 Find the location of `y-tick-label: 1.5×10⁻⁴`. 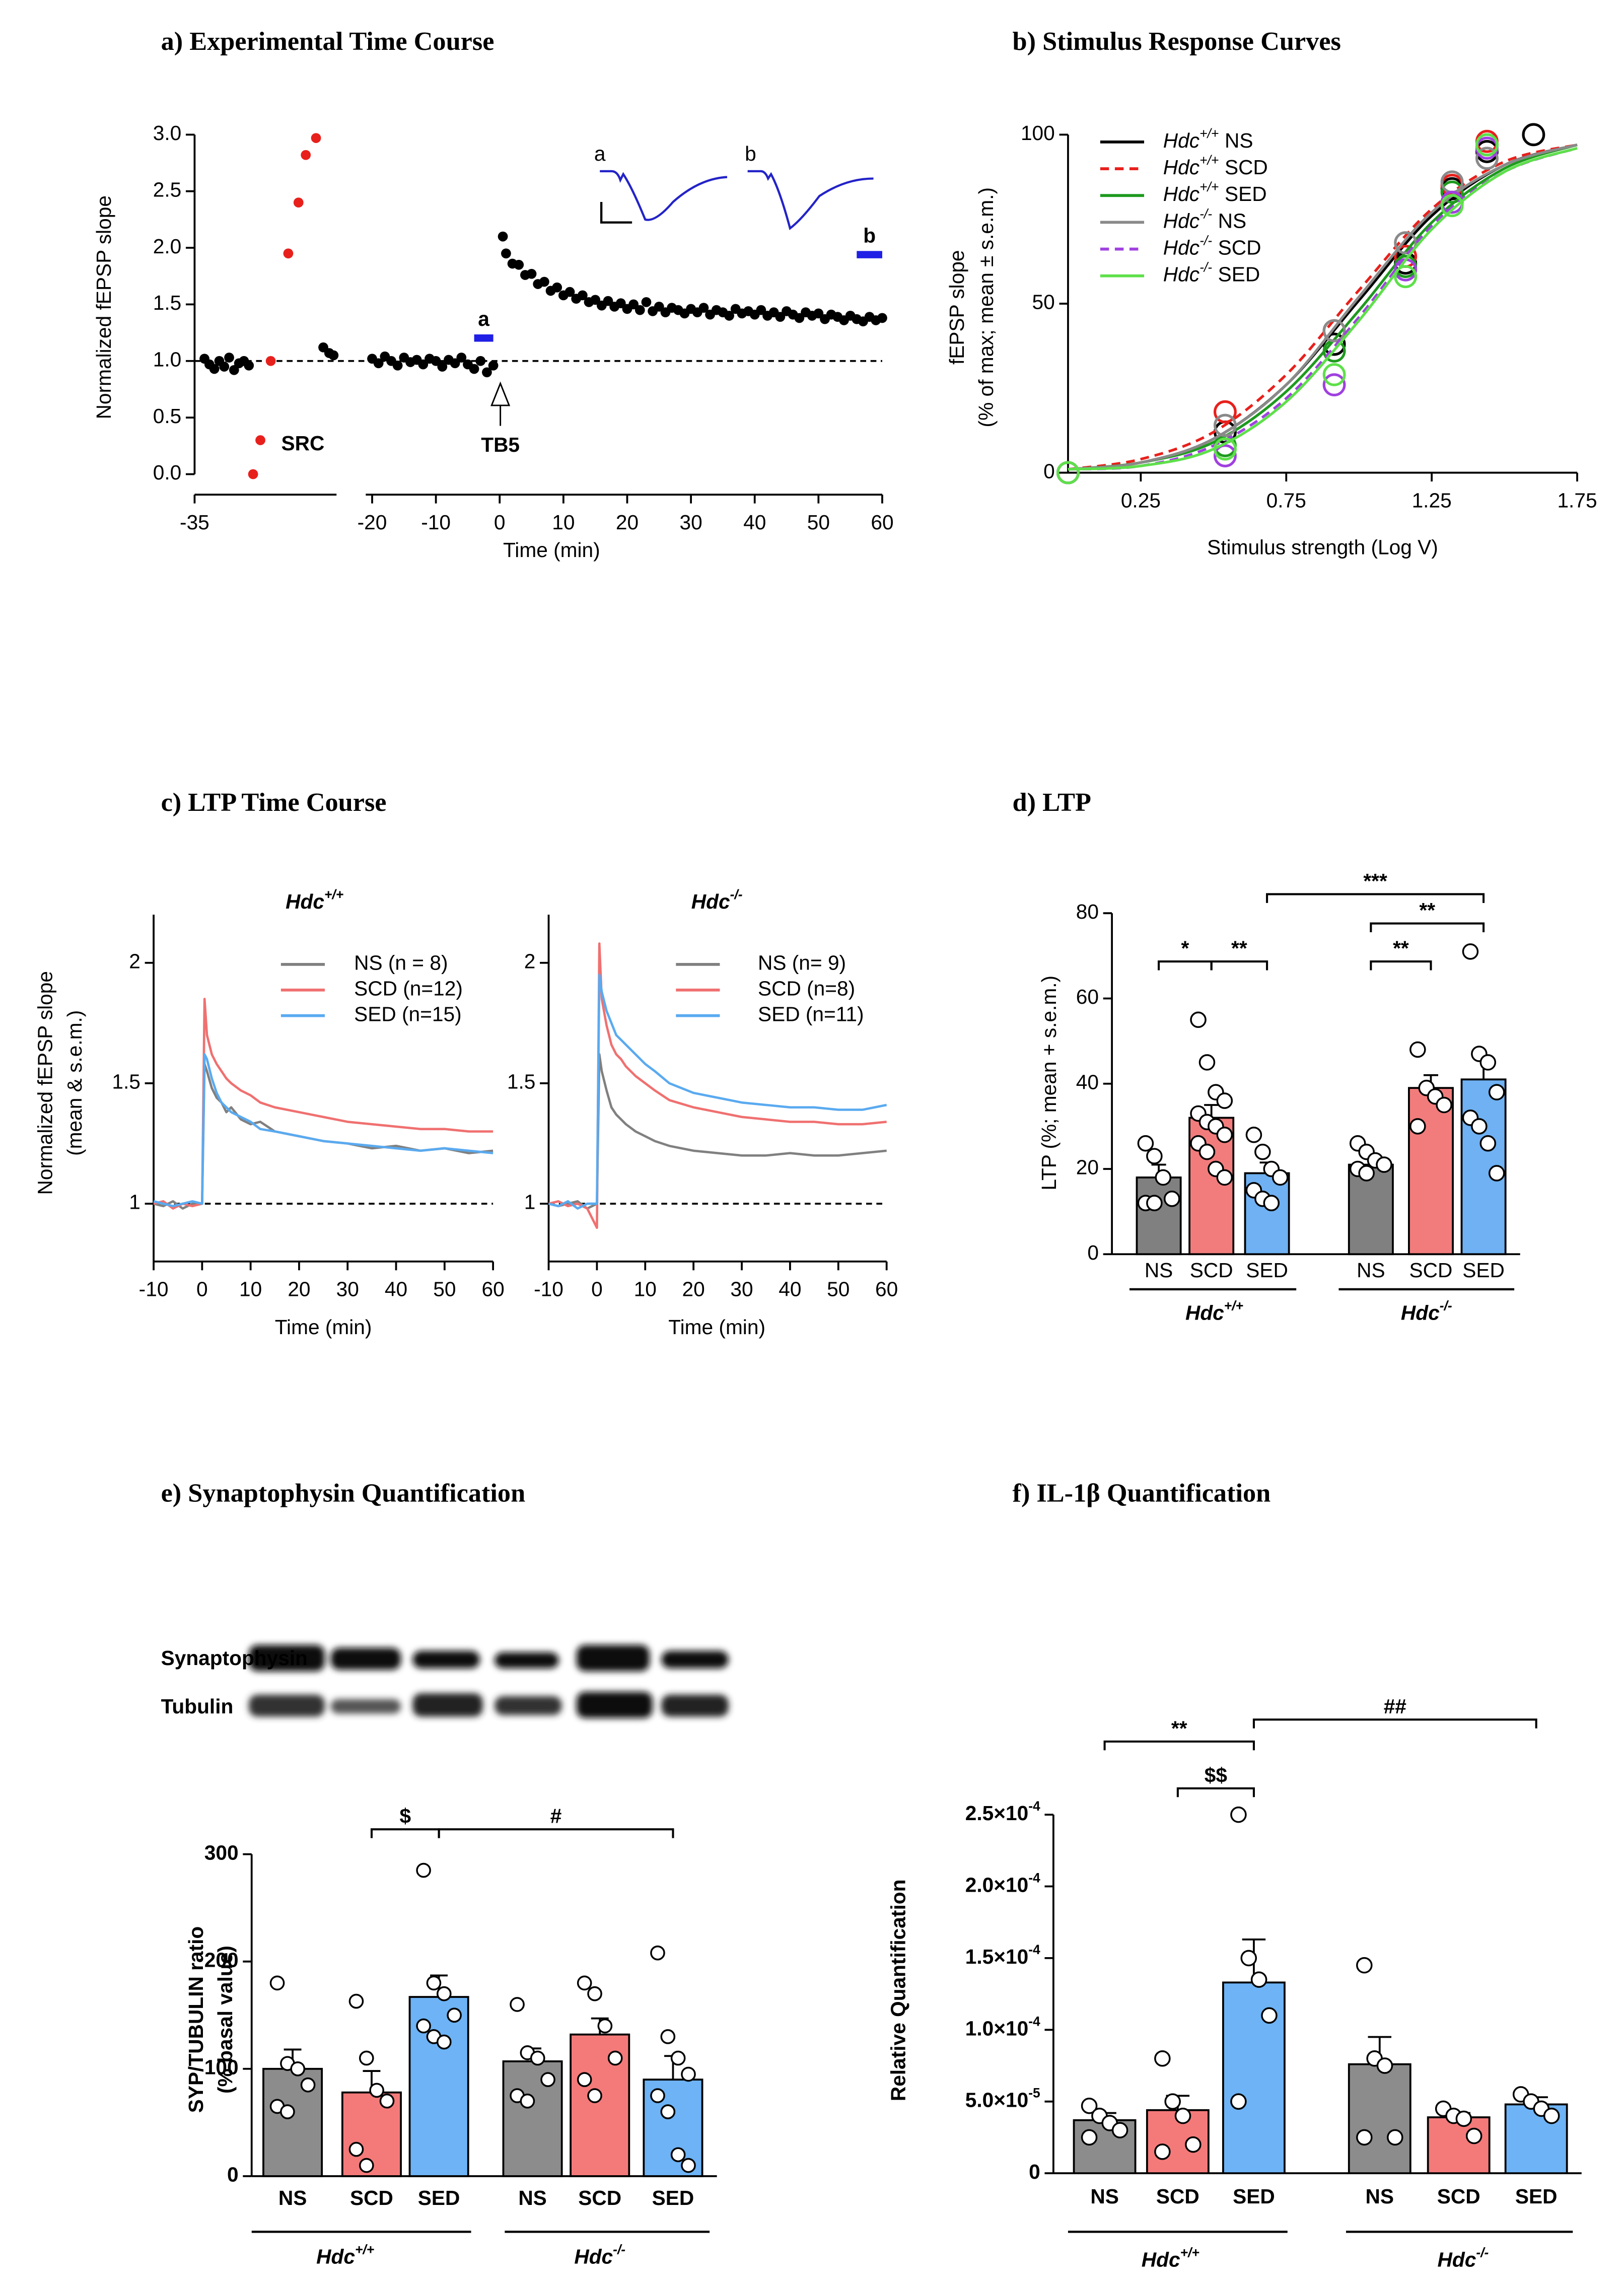

y-tick-label: 1.5×10⁻⁴ is located at coordinates (1002, 1955).